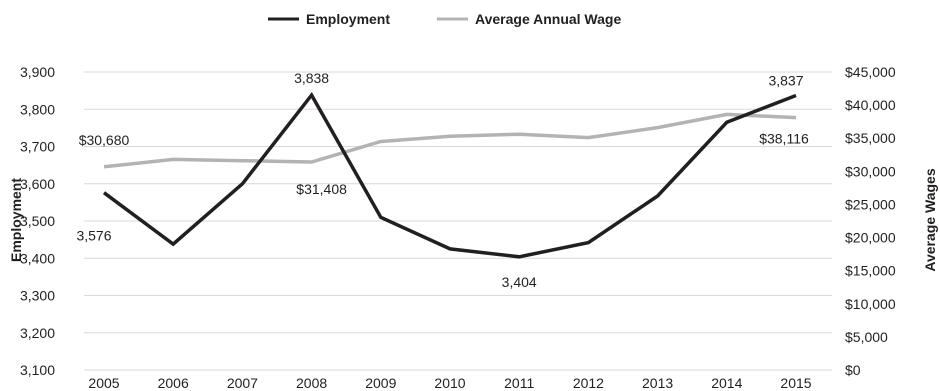 This screenshot has width=940, height=391. What do you see at coordinates (930, 219) in the screenshot?
I see `right-axis-title: Average Wages` at bounding box center [930, 219].